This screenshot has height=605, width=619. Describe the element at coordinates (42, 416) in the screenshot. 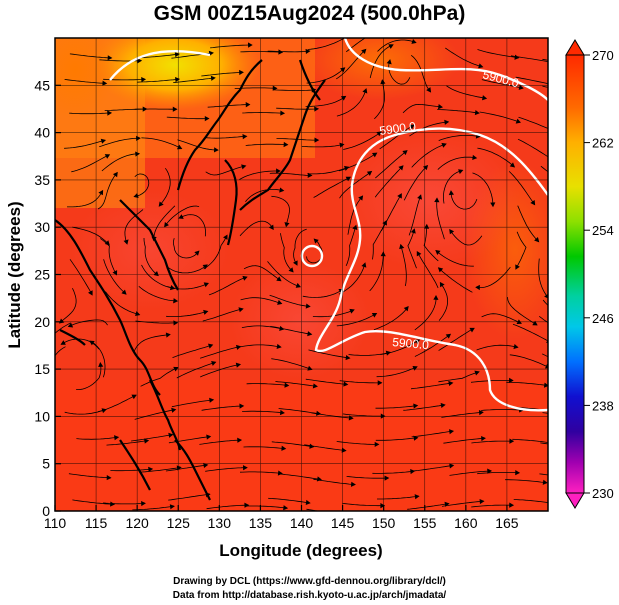

I see `y-tick-label: 10` at that location.